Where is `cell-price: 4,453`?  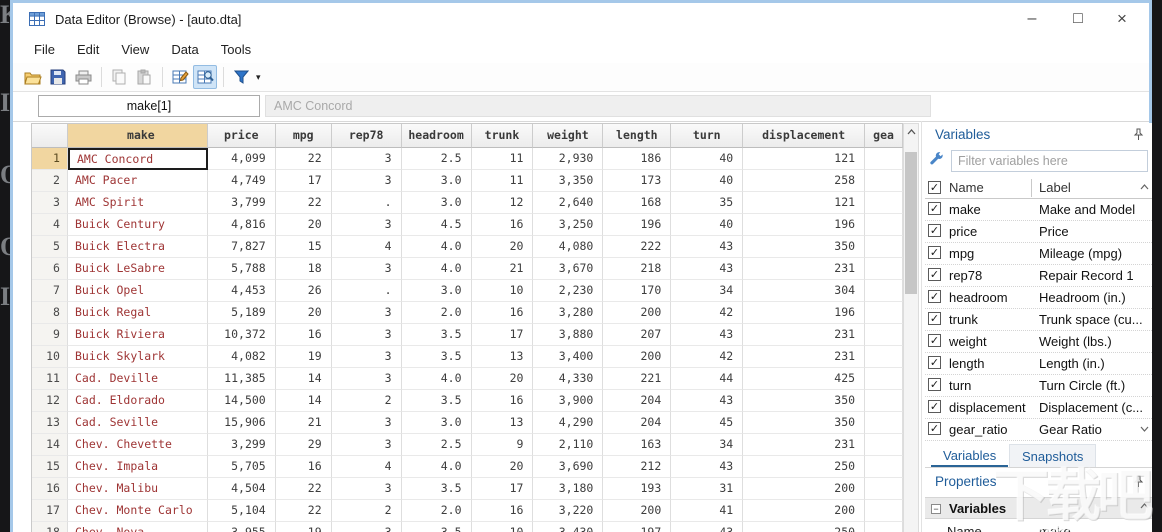 cell-price: 4,453 is located at coordinates (241, 291).